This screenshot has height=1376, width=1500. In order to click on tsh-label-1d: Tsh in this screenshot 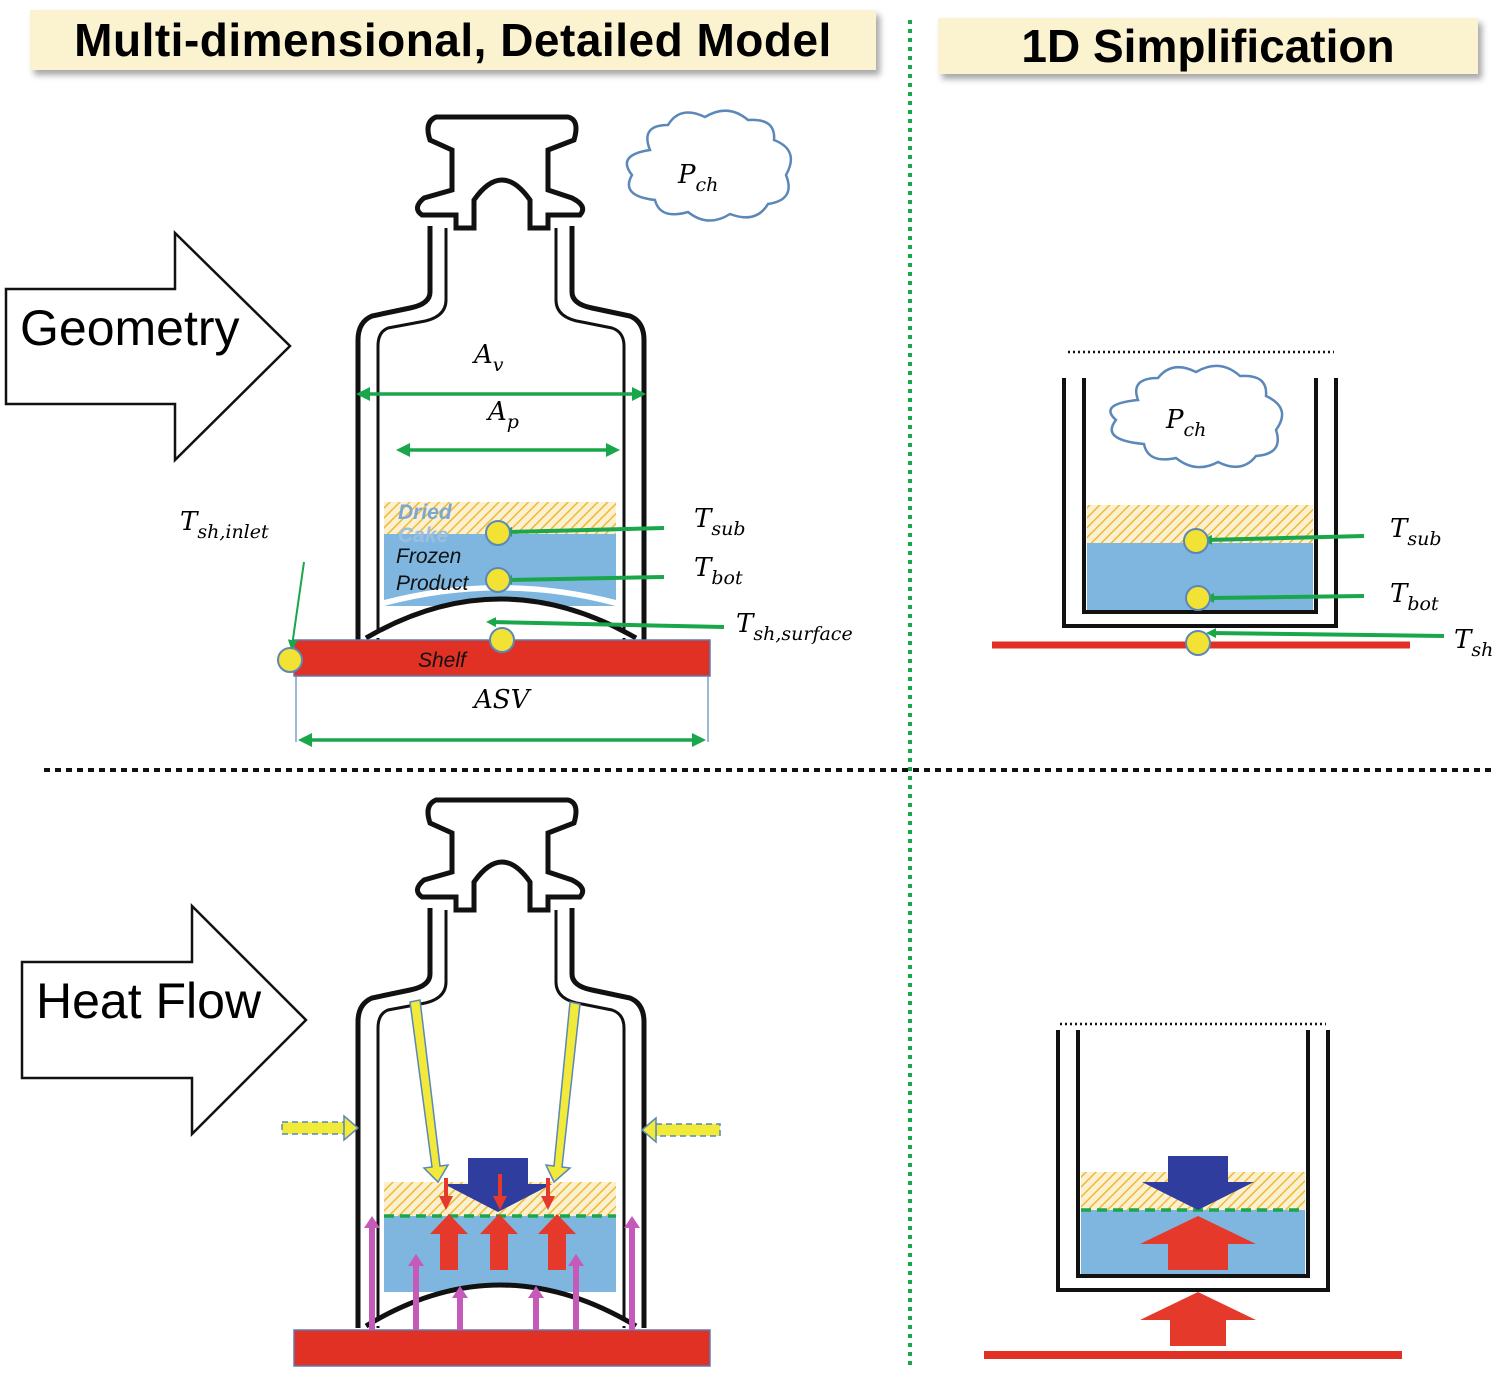, I will do `click(1473, 643)`.